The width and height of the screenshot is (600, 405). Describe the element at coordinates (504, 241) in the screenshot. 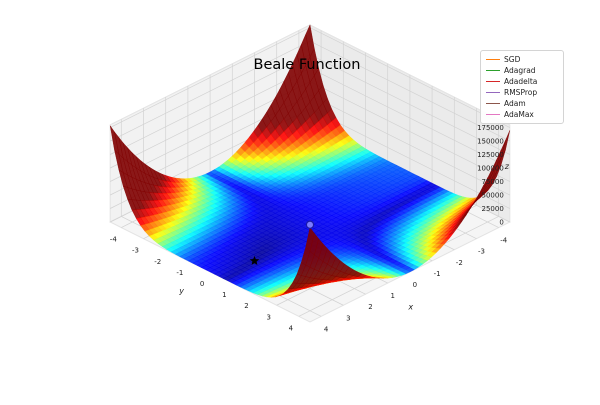

I see `x-tick-label: -4` at that location.